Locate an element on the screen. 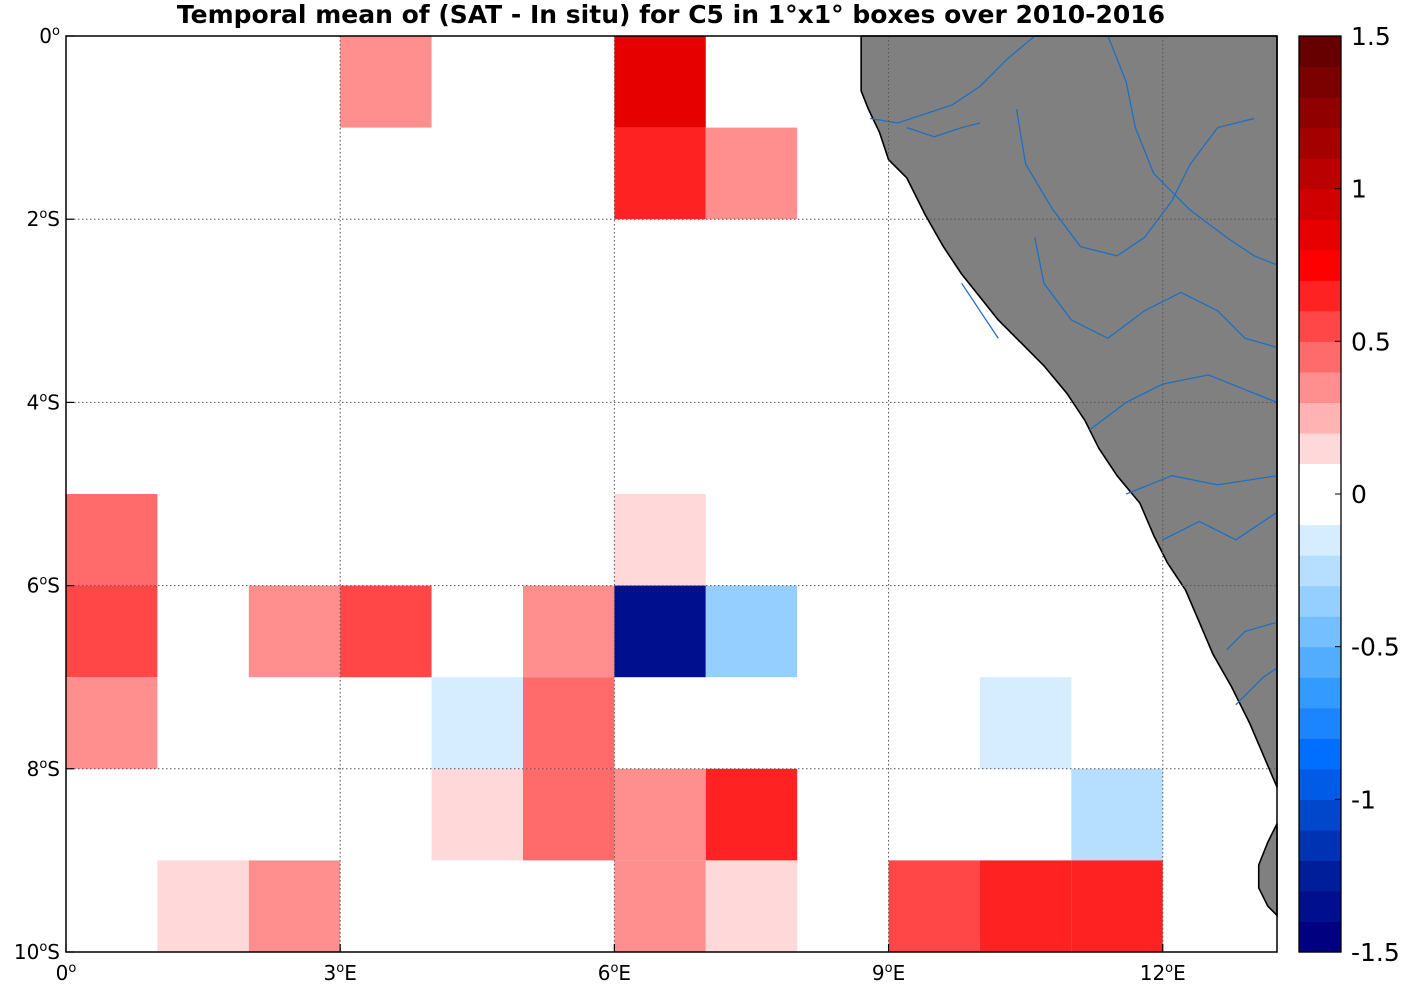 This screenshot has height=984, width=1408. colorbar-tick-label: -0.5 is located at coordinates (1375, 647).